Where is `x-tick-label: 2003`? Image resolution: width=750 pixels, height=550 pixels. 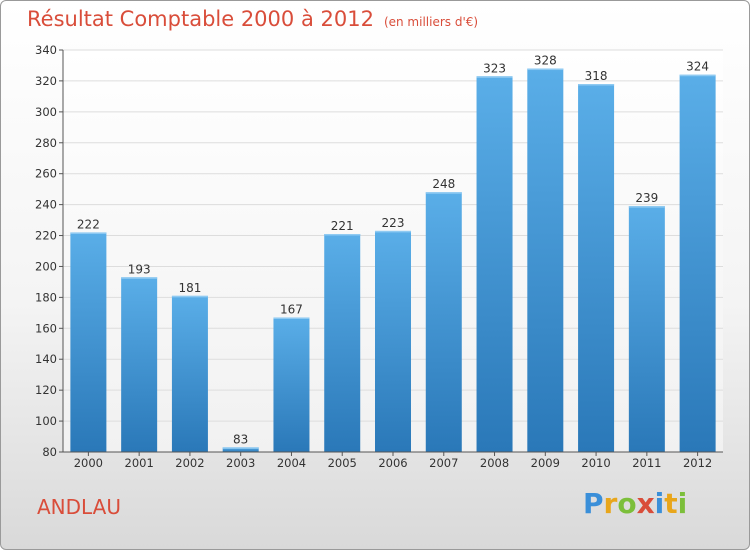
x-tick-label: 2003 is located at coordinates (240, 463).